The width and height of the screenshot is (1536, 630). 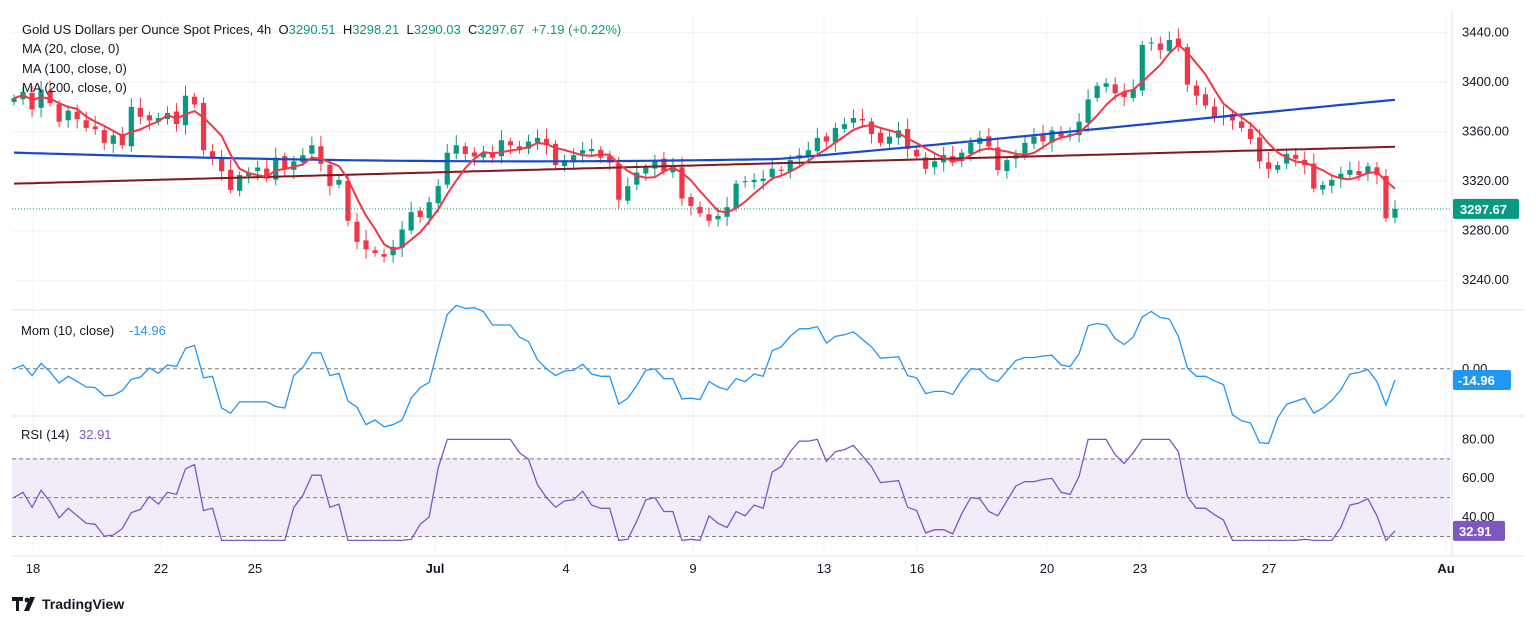 I want to click on rsi-value-badge, so click(x=1479, y=530).